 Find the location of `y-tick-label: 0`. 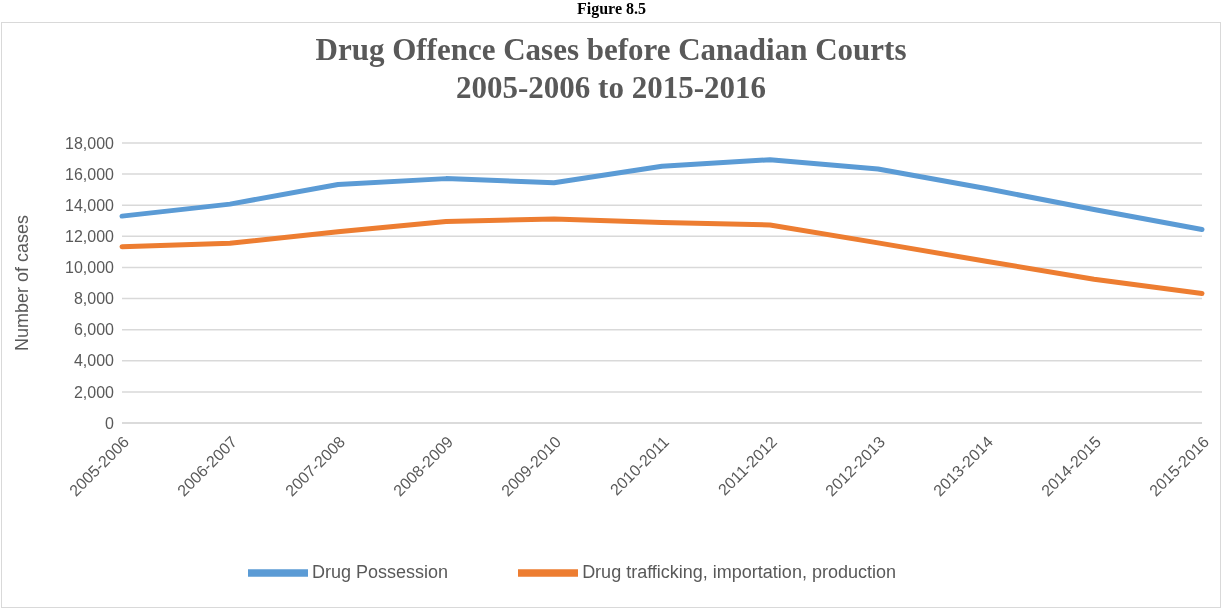

y-tick-label: 0 is located at coordinates (110, 423).